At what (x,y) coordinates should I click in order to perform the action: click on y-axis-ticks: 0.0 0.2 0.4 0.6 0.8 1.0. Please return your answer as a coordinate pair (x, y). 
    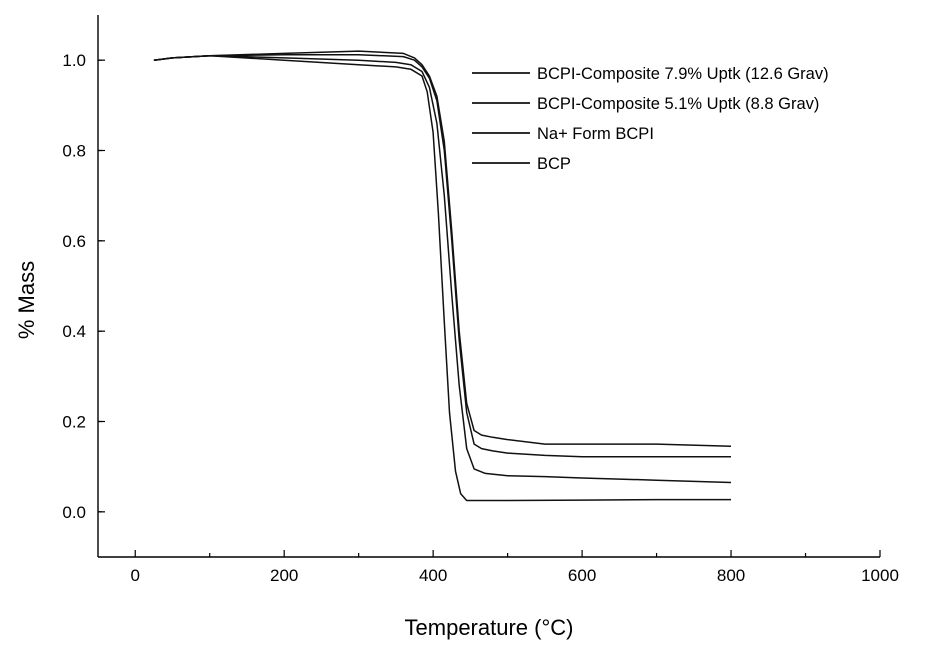
    Looking at the image, I should click on (83, 286).